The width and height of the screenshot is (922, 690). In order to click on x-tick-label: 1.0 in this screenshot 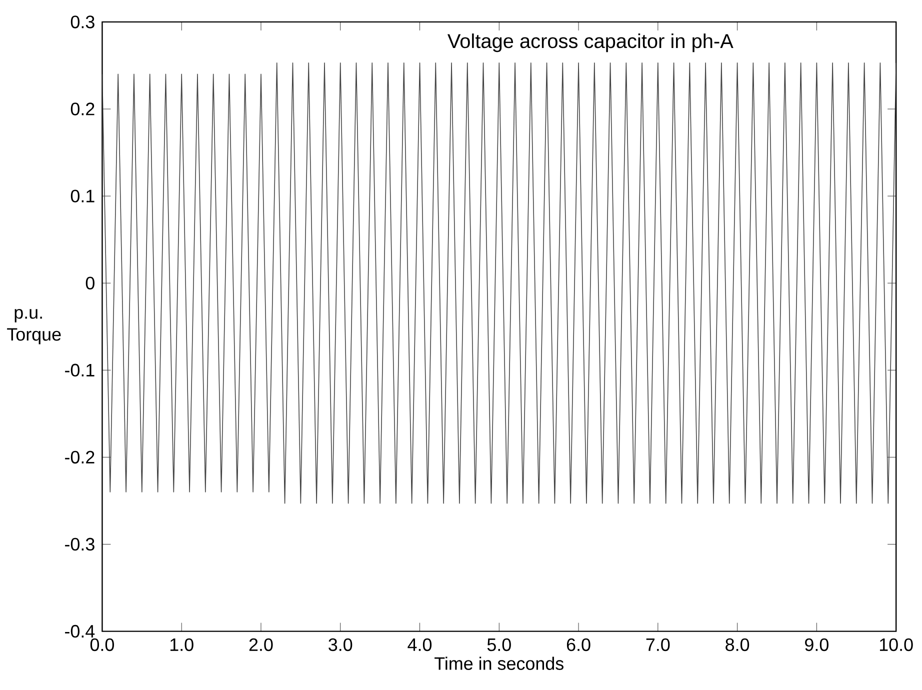, I will do `click(182, 645)`.